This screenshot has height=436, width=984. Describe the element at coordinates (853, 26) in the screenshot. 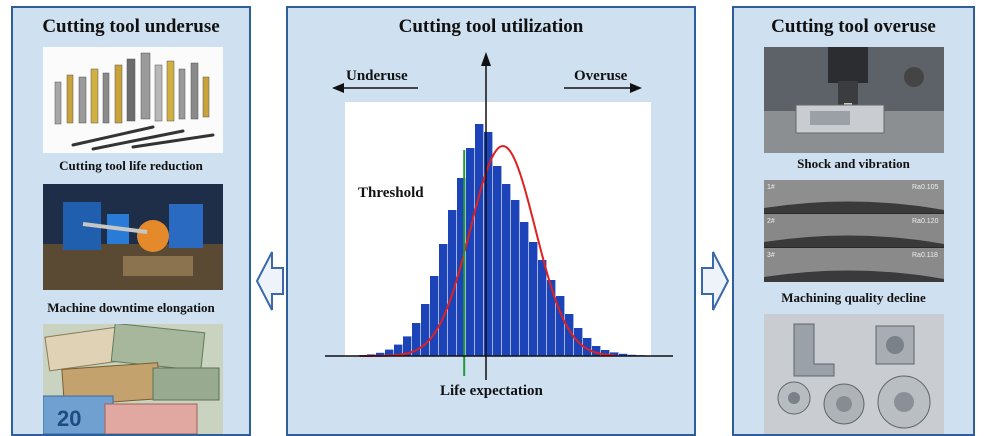

I see `overuse-title: Cutting tool overuse` at that location.